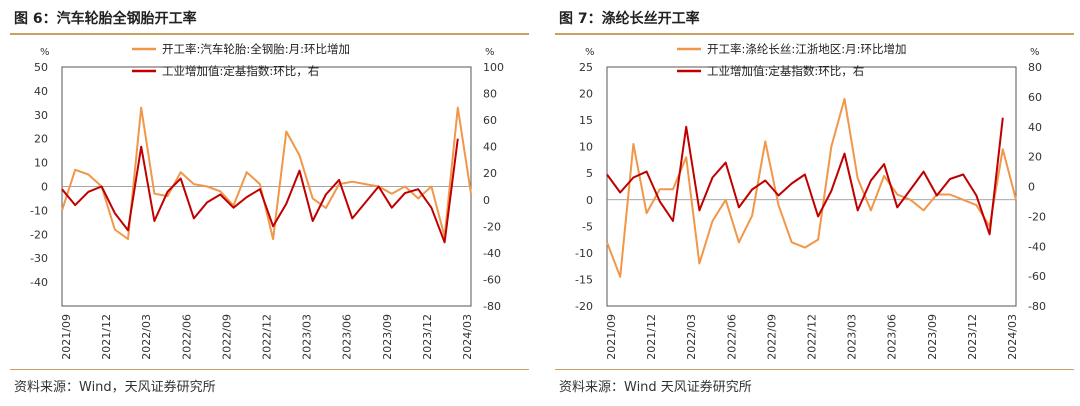 The width and height of the screenshot is (1080, 406). Describe the element at coordinates (41, 91) in the screenshot. I see `left-tick-label: 40` at that location.